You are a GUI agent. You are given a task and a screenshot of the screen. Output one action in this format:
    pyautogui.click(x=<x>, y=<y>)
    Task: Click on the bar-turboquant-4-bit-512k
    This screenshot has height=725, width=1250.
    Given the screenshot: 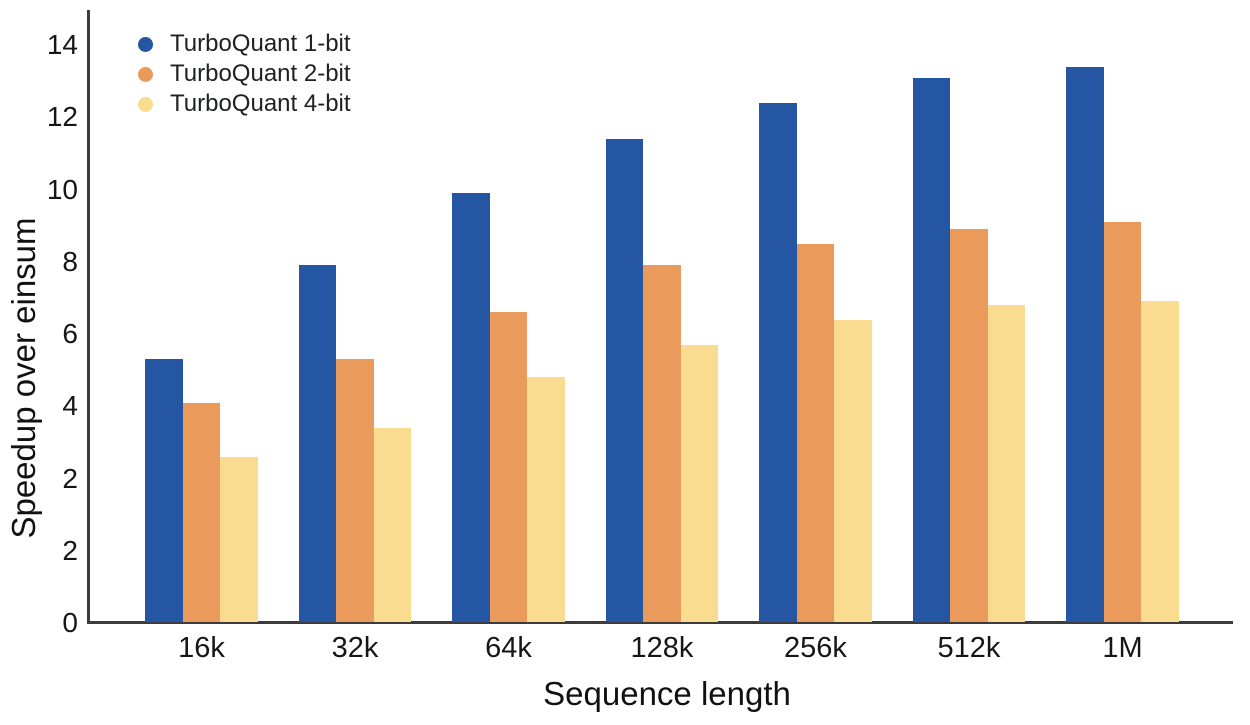 What is the action you would take?
    pyautogui.click(x=1006, y=463)
    